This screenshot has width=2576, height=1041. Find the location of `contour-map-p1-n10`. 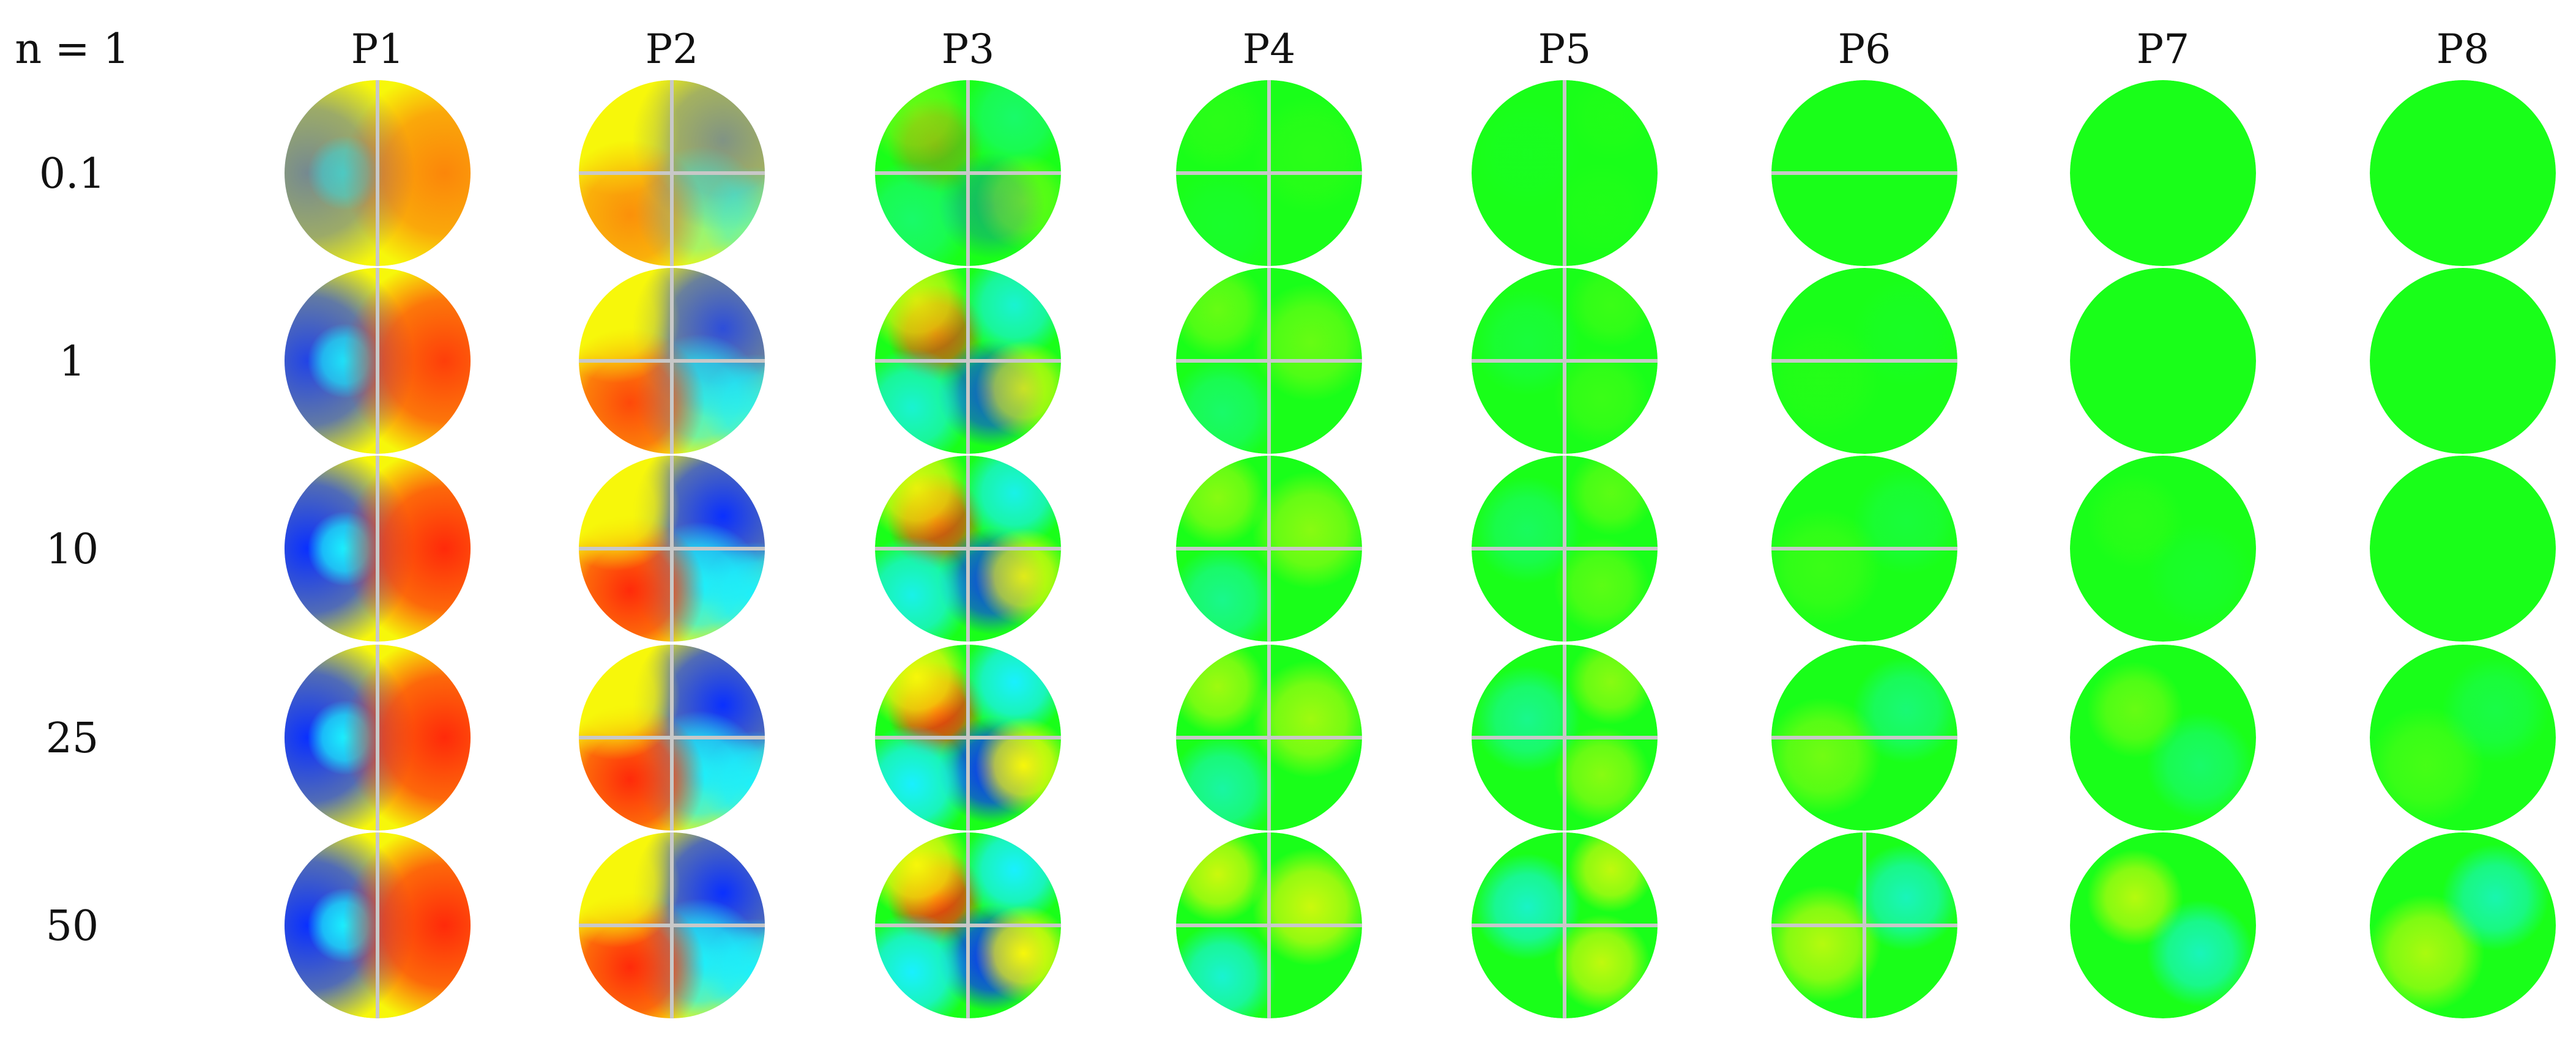

contour-map-p1-n10 is located at coordinates (378, 549).